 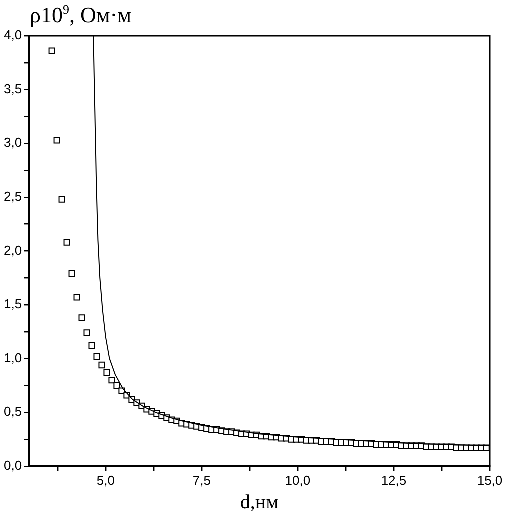 I want to click on x-axis-title: d,нм, so click(x=260, y=502).